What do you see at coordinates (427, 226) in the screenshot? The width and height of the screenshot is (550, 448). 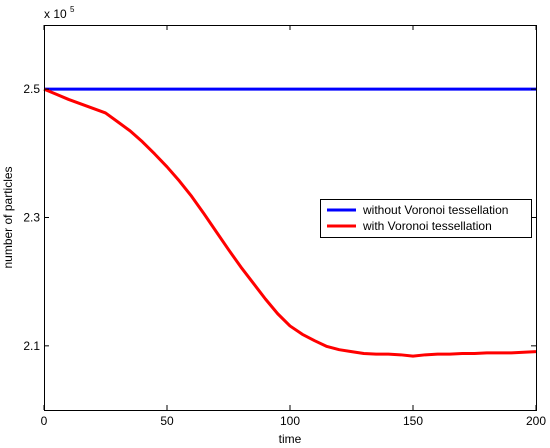 I see `legend-label-with-voronoi: with Voronoi tessellation` at bounding box center [427, 226].